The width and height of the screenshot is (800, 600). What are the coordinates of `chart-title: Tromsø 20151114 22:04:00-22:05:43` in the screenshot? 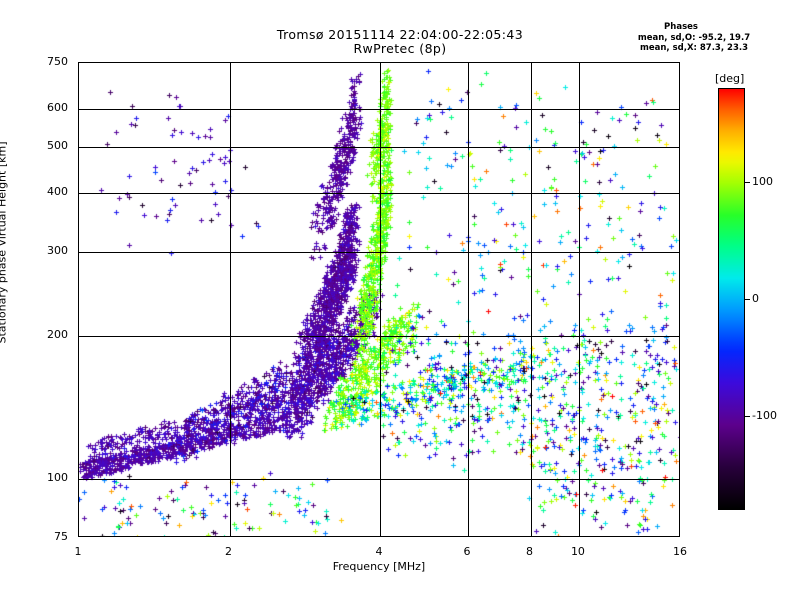 It's located at (400, 34).